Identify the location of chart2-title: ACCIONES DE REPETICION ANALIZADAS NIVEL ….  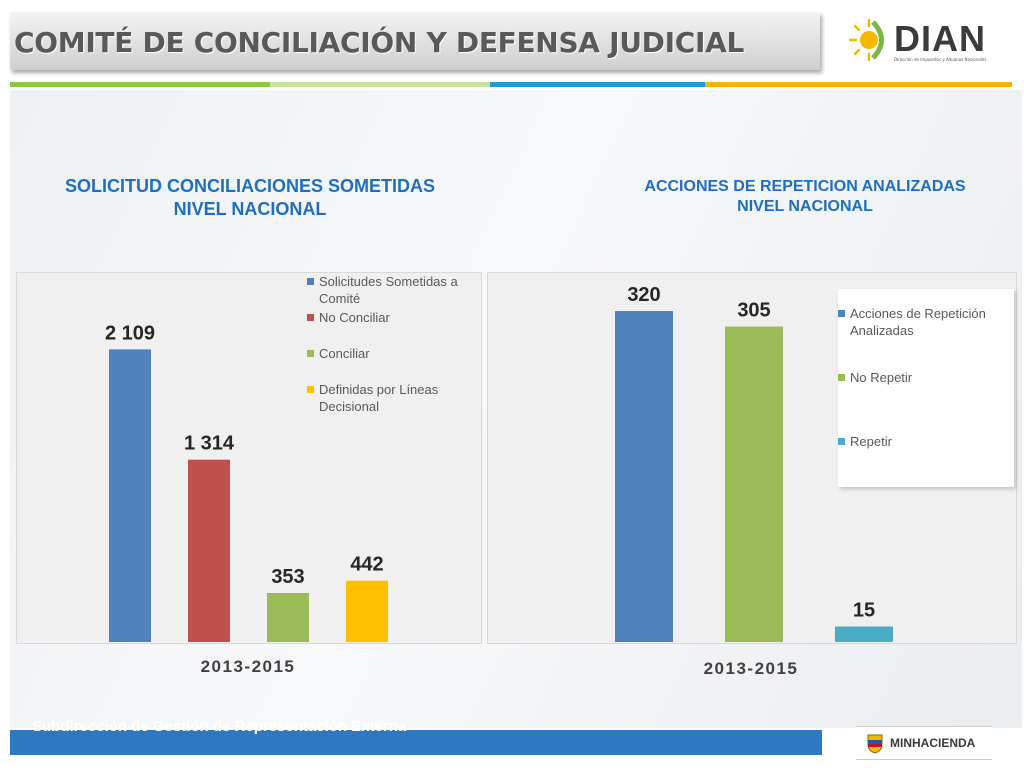
(805, 197).